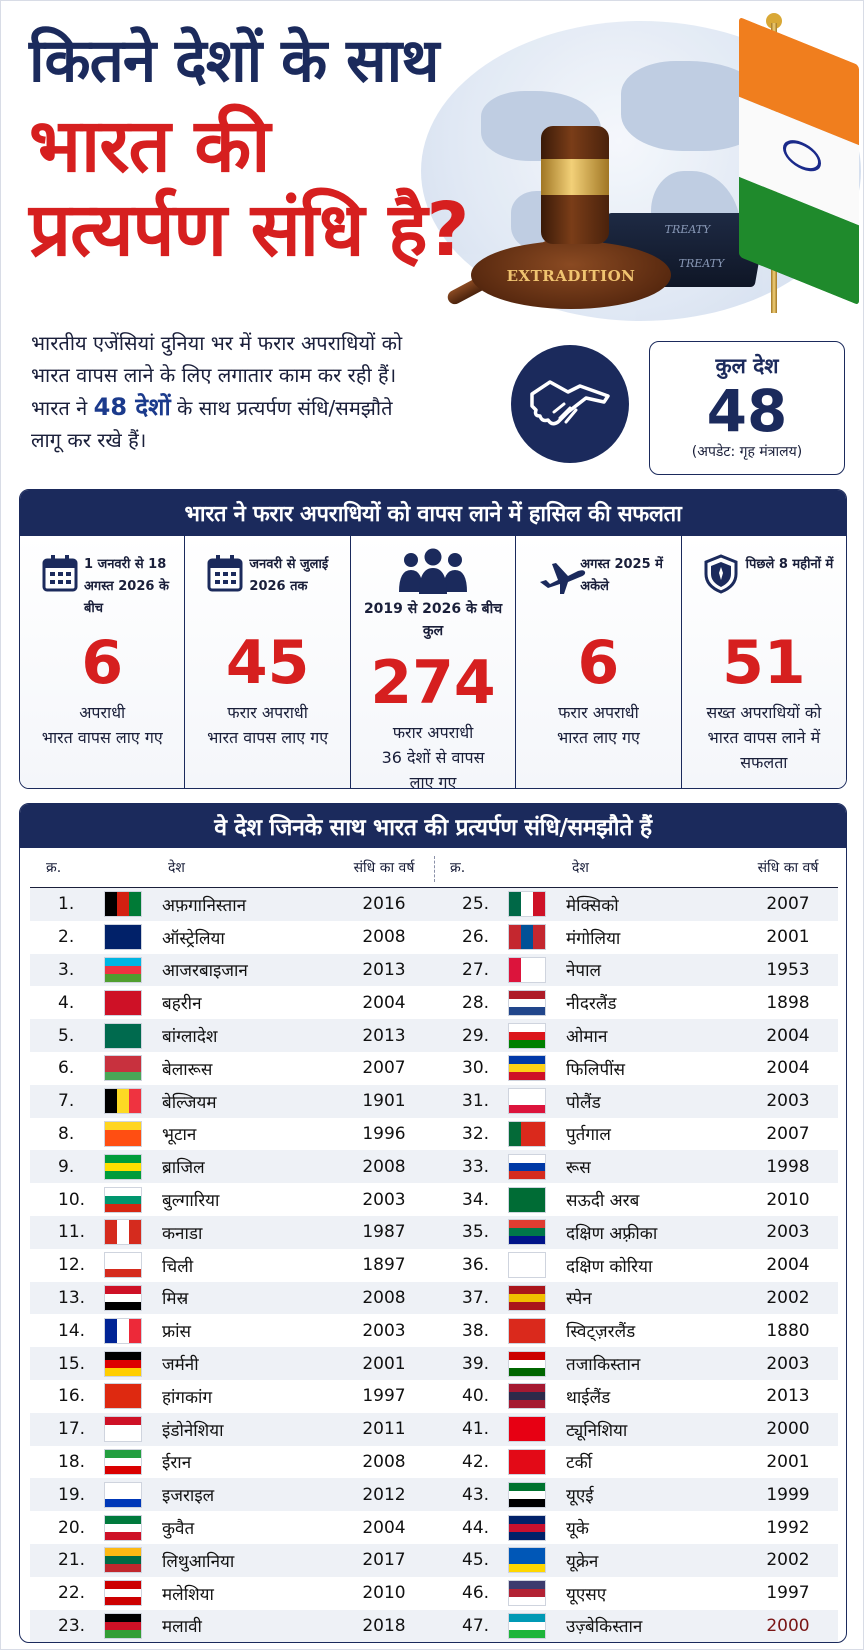 The width and height of the screenshot is (864, 1650). I want to click on table-row: 10. बुल्गारिया 2003, so click(232, 1199).